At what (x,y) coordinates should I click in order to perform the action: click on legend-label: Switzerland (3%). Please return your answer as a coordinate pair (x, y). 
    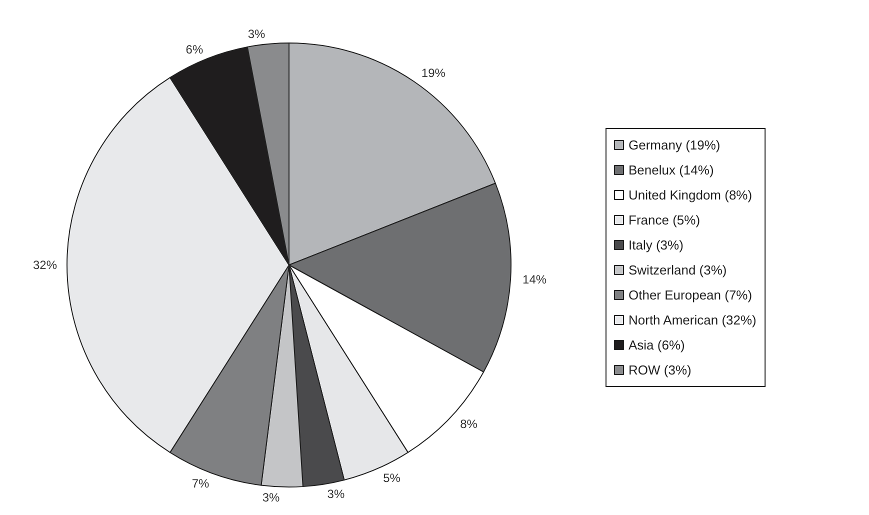
    Looking at the image, I should click on (677, 270).